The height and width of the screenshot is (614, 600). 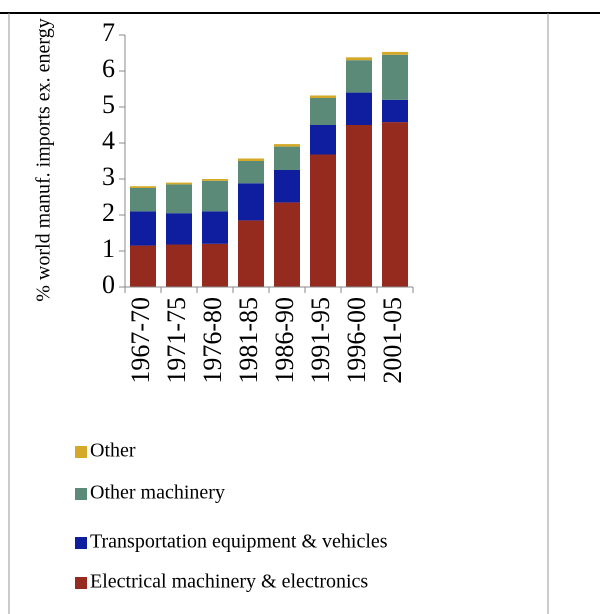 I want to click on legend-label: Electrical machinery & electronics, so click(x=229, y=582).